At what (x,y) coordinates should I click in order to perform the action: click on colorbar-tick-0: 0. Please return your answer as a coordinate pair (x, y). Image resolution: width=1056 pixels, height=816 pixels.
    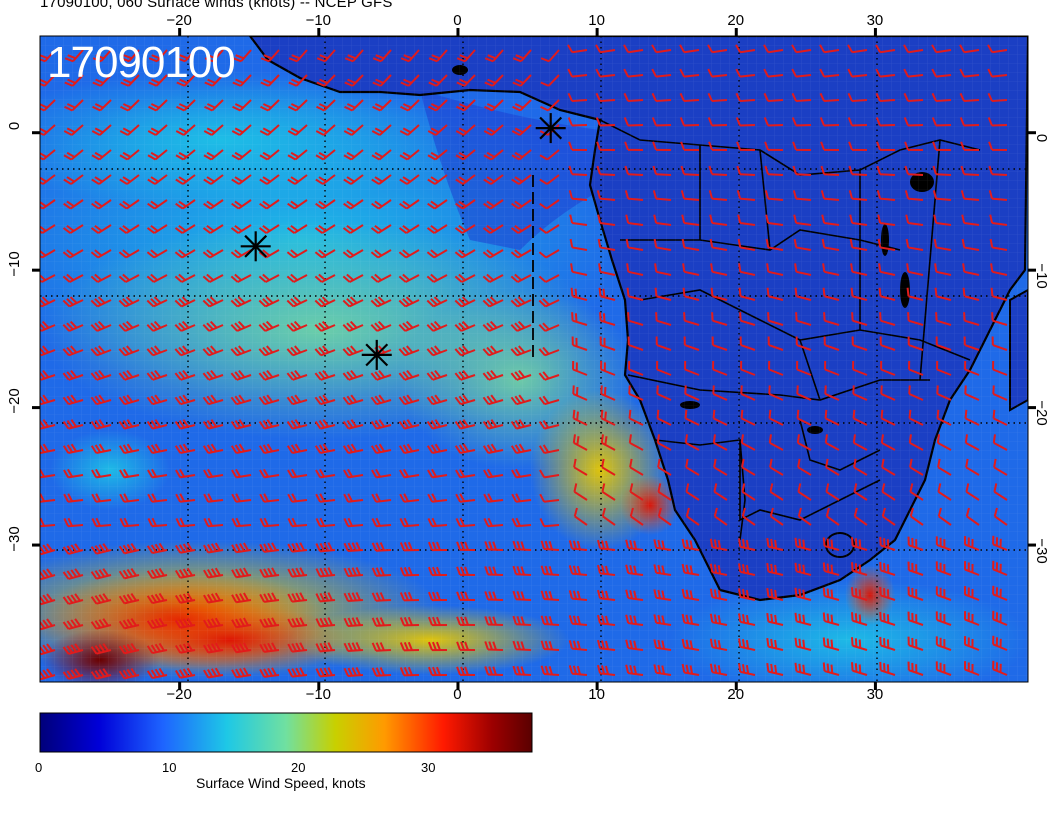
    Looking at the image, I should click on (39, 767).